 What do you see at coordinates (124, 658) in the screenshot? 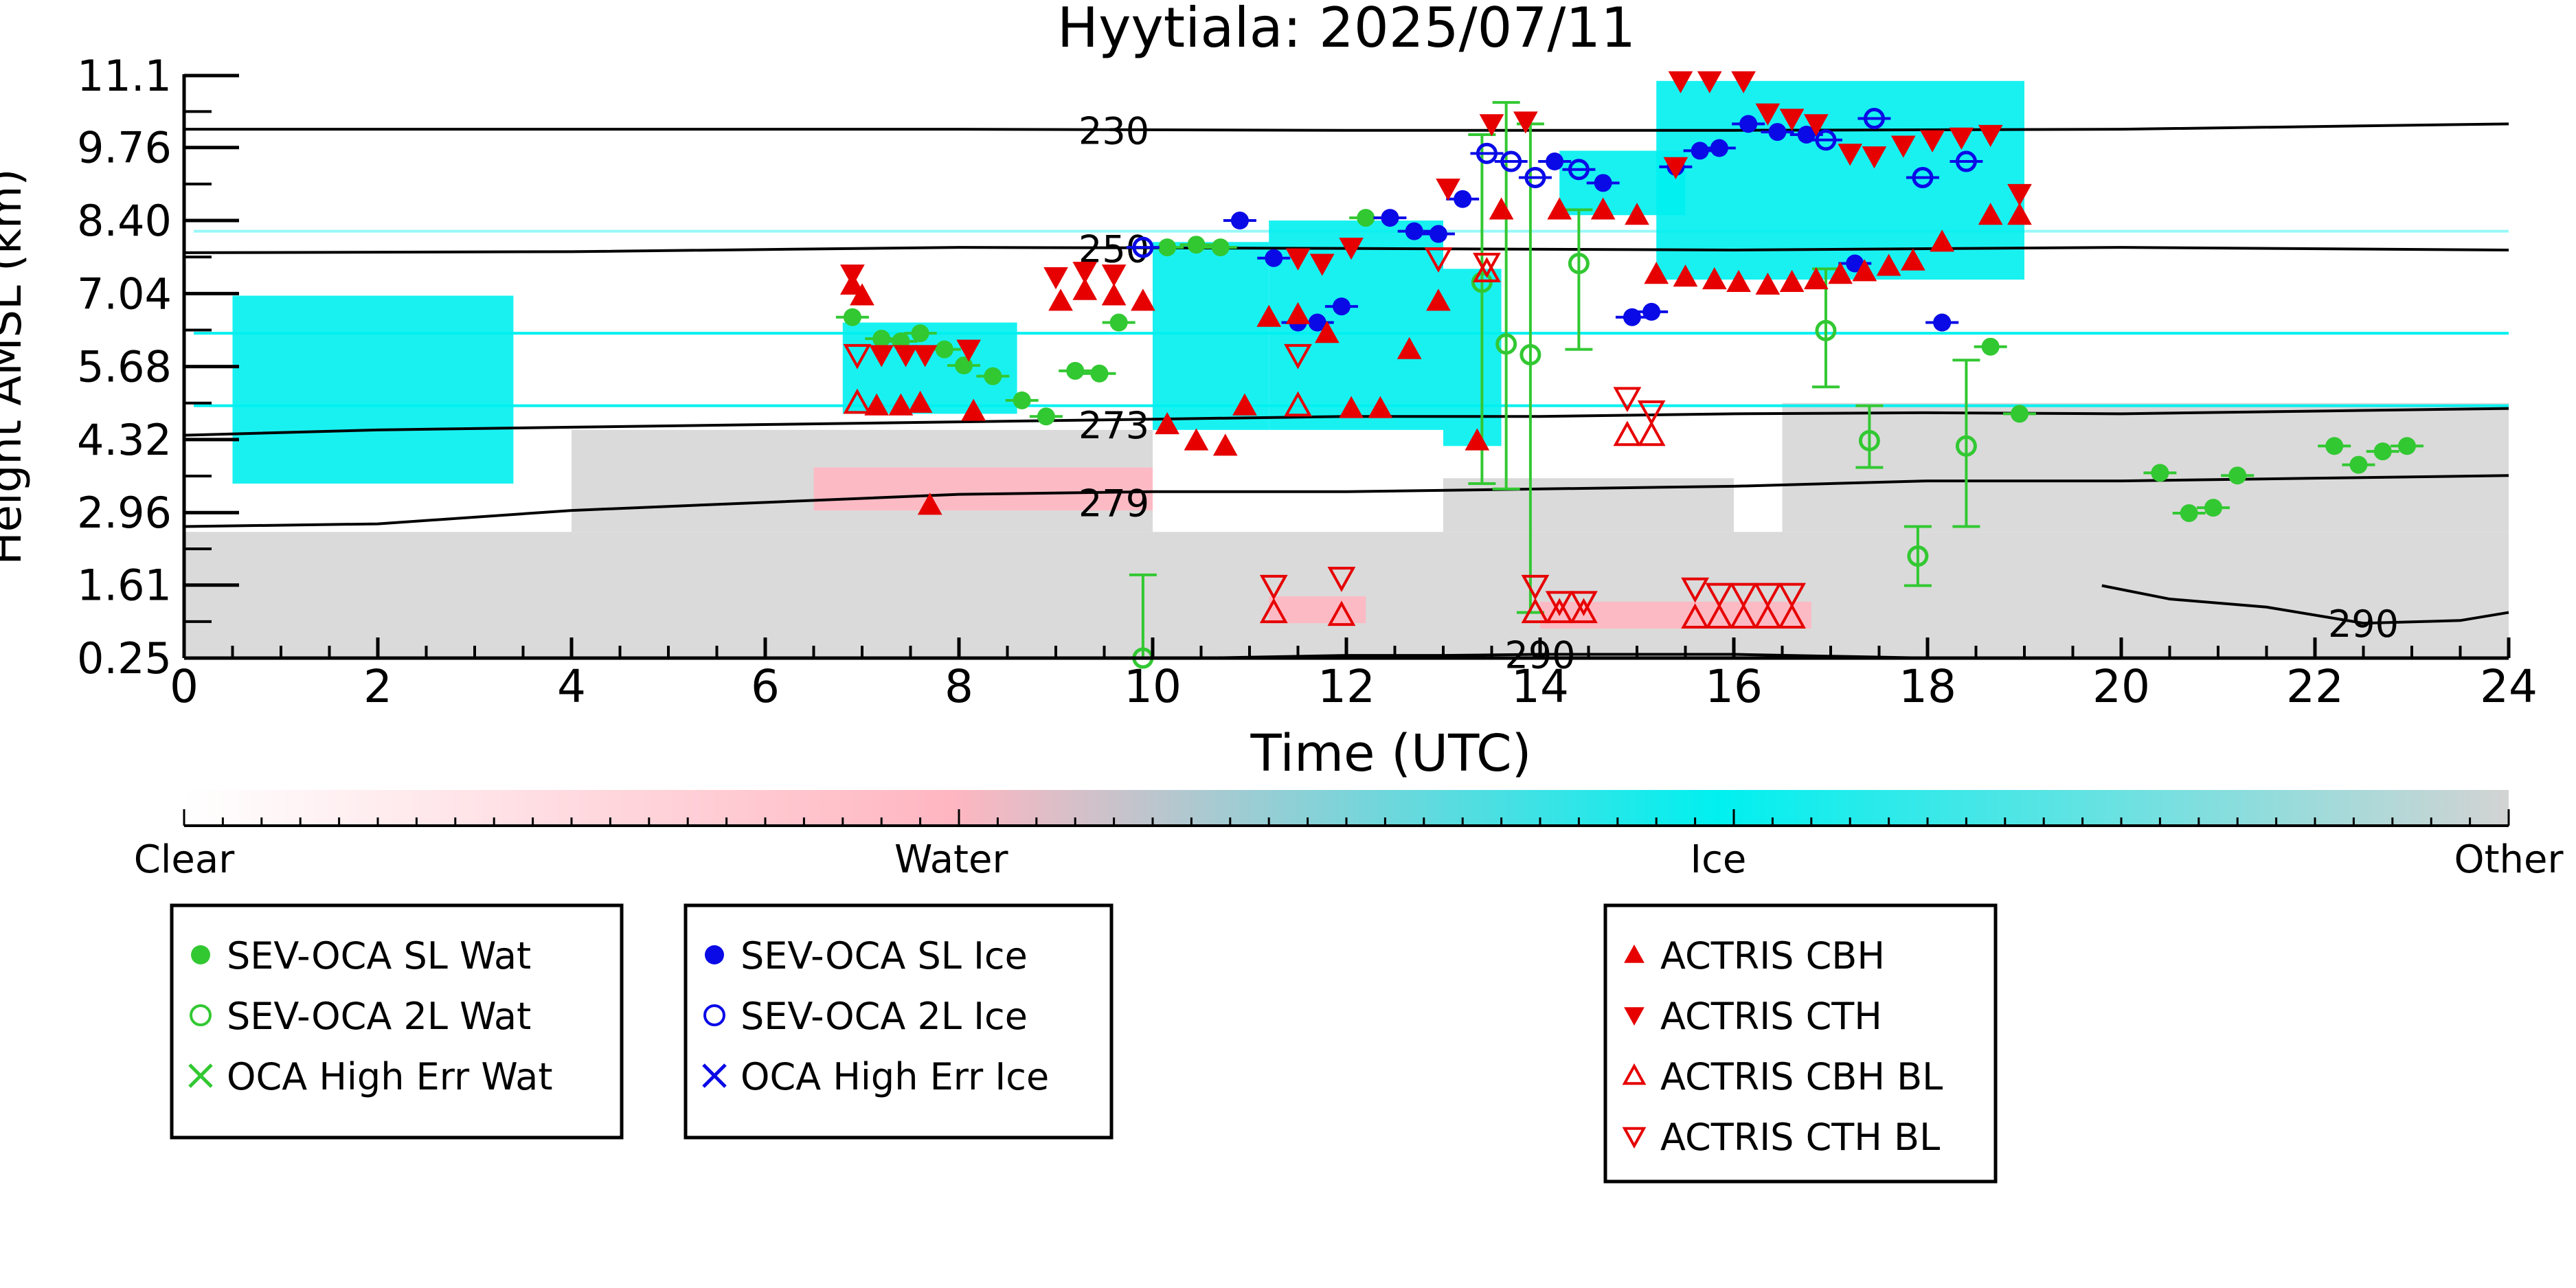
I see `y-tick-label: 0.25` at bounding box center [124, 658].